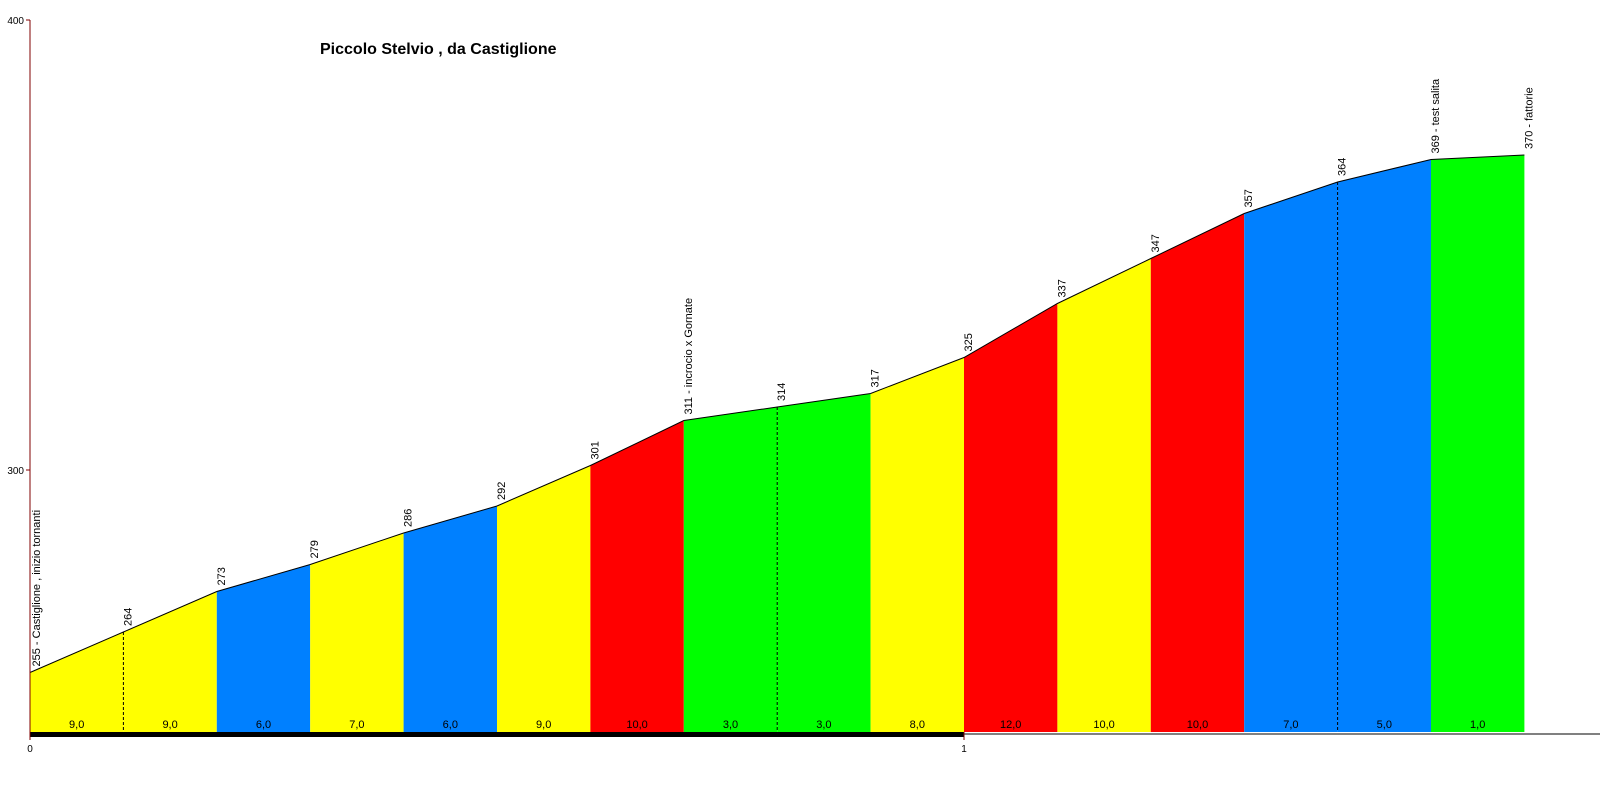 Image resolution: width=1600 pixels, height=800 pixels. What do you see at coordinates (1156, 243) in the screenshot?
I see `elevation-label: 347` at bounding box center [1156, 243].